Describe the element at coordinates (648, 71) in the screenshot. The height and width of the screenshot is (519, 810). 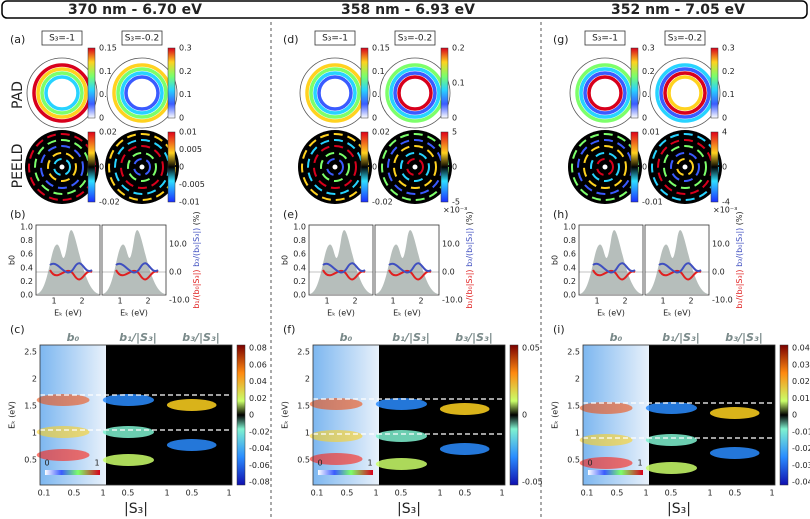
I see `colorbar-tick-label: 0.2` at that location.